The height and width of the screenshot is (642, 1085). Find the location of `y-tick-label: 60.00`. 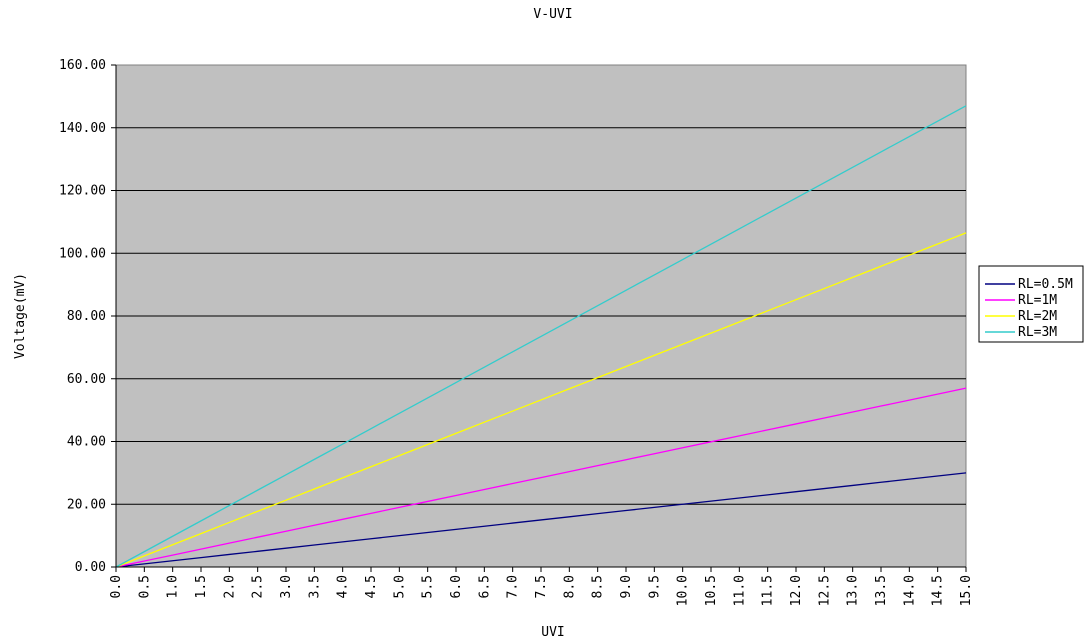

y-tick-label: 60.00 is located at coordinates (86, 379).